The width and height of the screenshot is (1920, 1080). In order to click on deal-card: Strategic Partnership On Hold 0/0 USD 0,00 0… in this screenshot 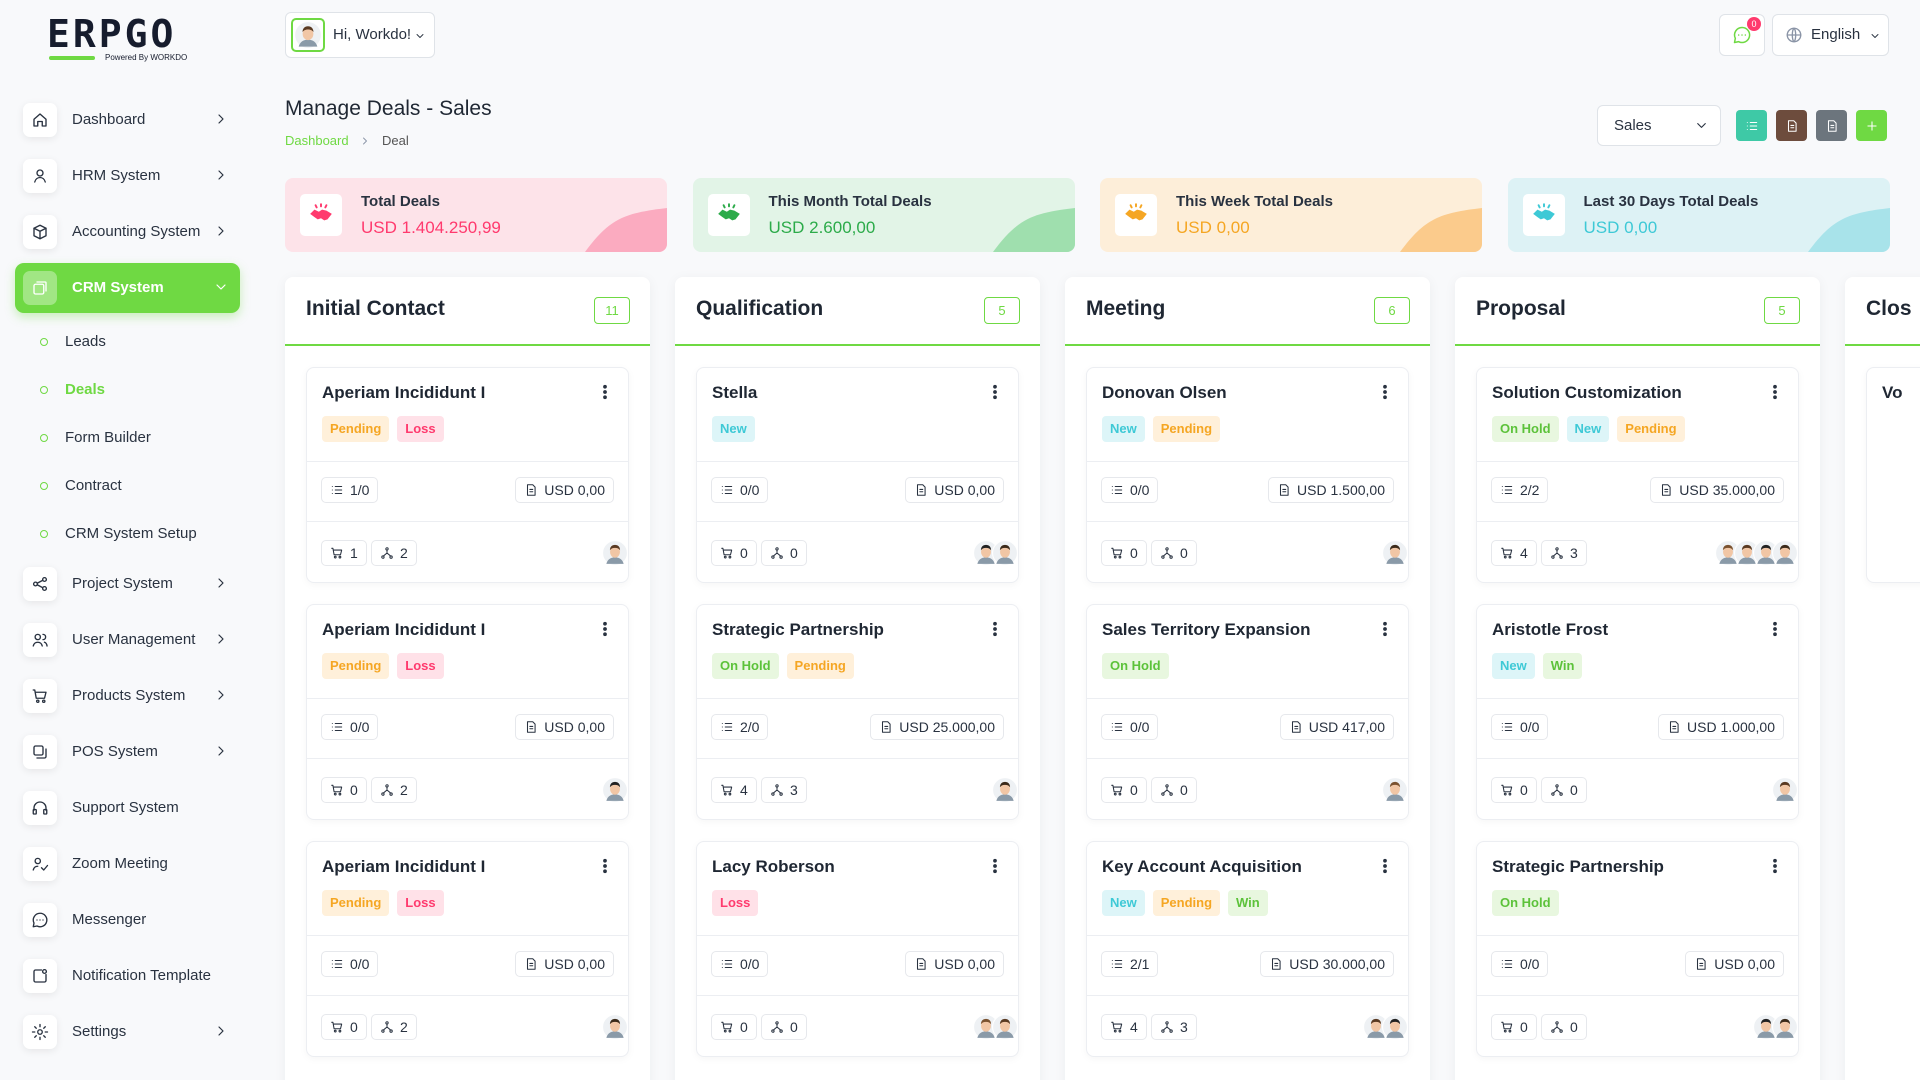, I will do `click(1637, 949)`.